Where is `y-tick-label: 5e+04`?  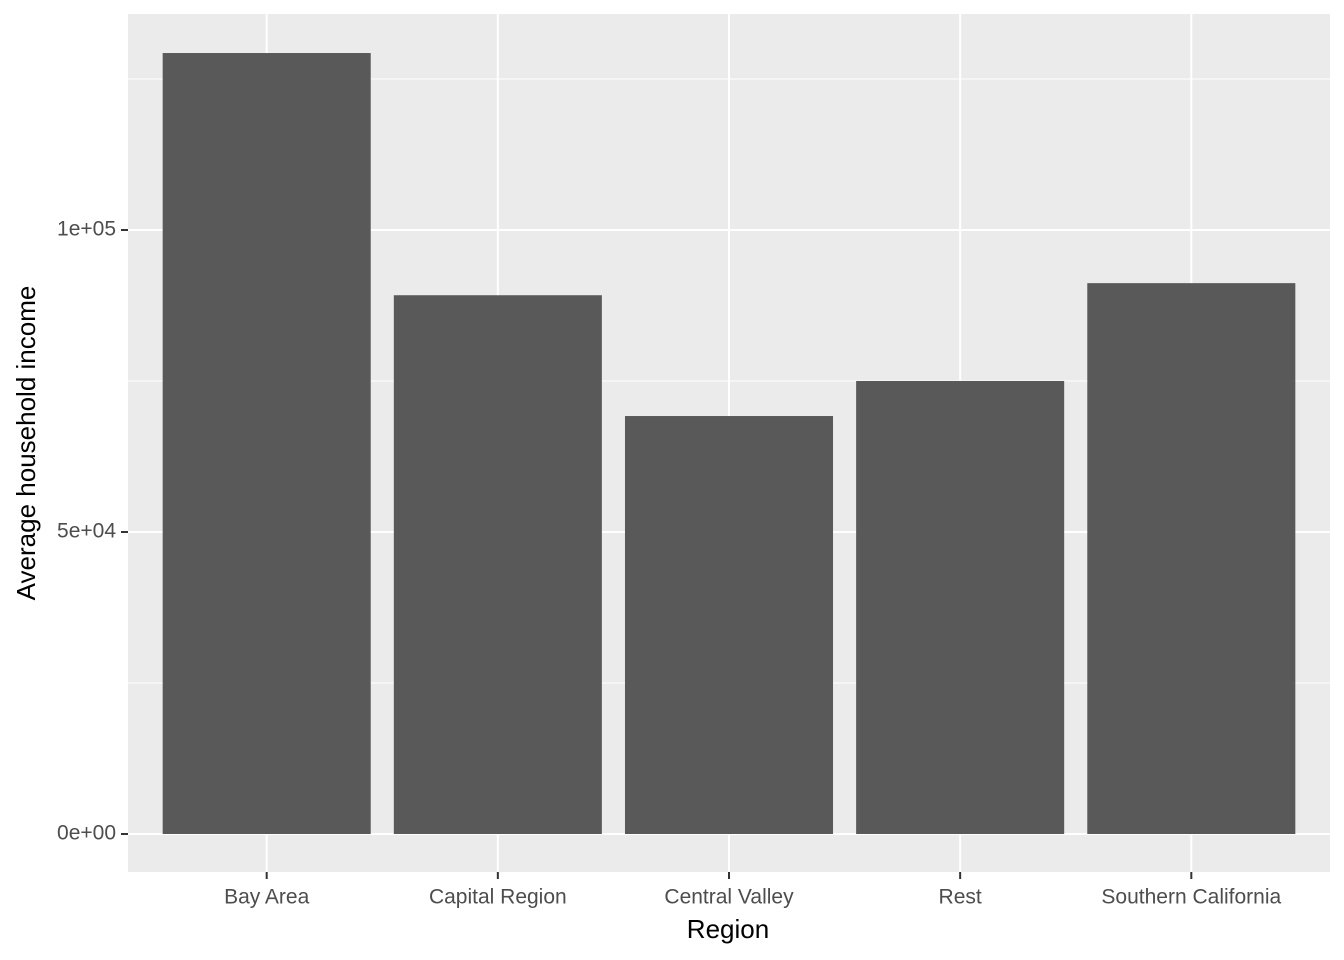
y-tick-label: 5e+04 is located at coordinates (86, 531).